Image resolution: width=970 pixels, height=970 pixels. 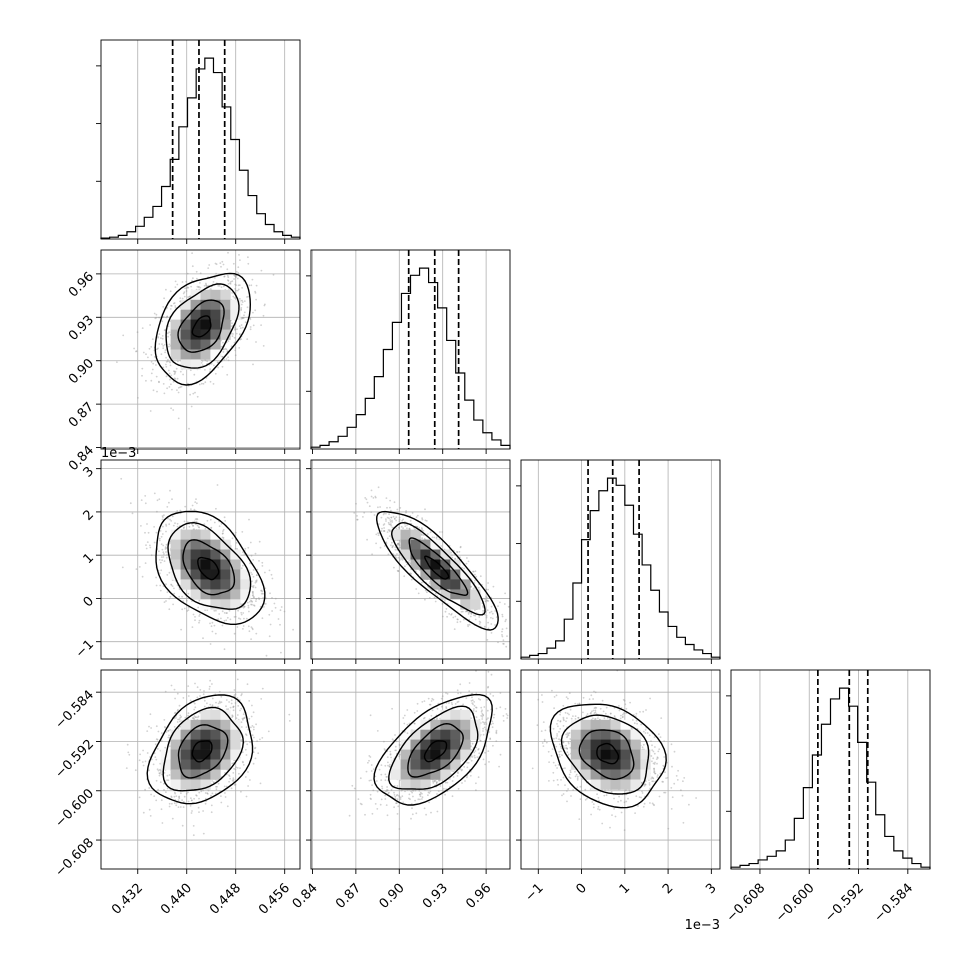 What do you see at coordinates (183, 361) in the screenshot?
I see `scatter-panel: 0.840.870.900.930.96` at bounding box center [183, 361].